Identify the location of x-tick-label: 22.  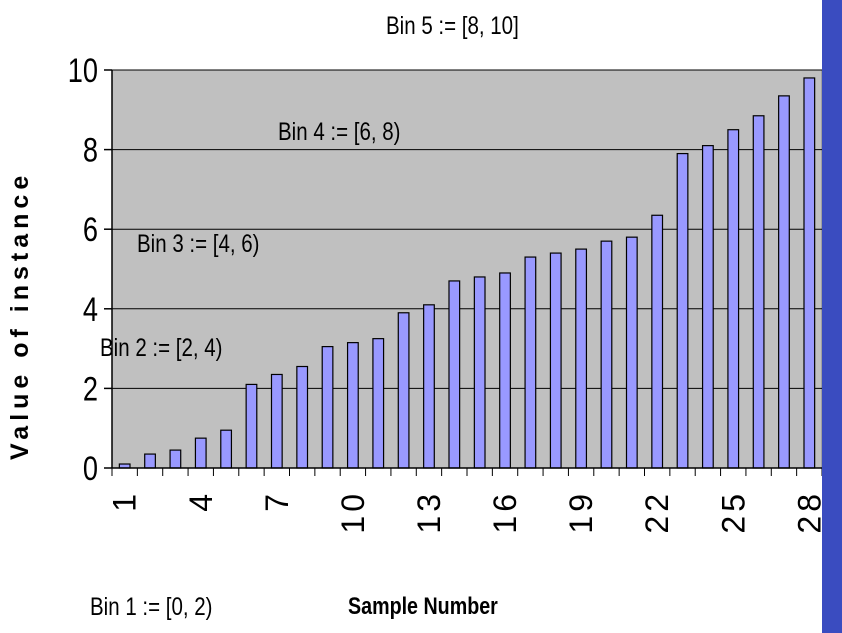
(657, 512).